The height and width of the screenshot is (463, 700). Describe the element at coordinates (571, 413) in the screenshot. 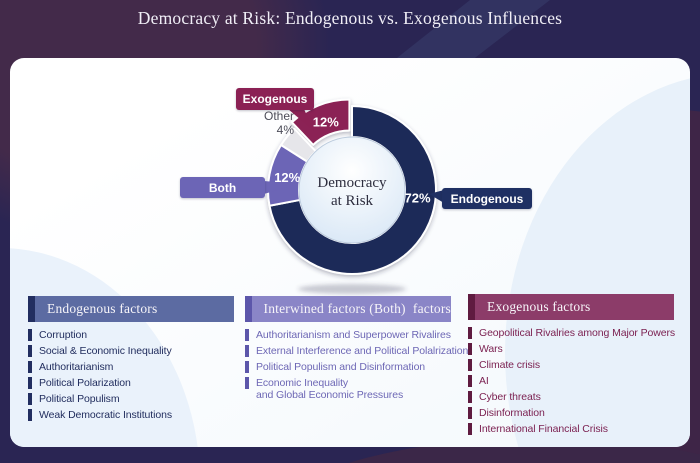

I see `list-item: Disinformation` at that location.